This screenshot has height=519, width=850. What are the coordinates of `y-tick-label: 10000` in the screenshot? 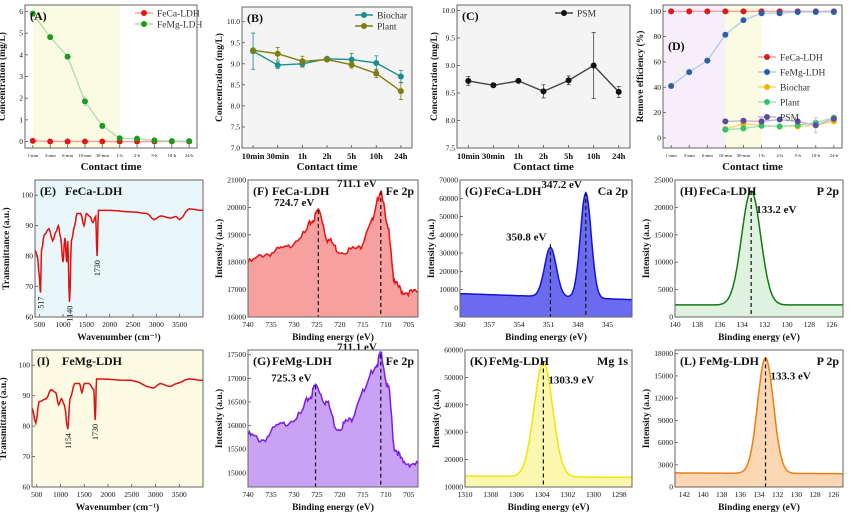 It's located at (663, 262).